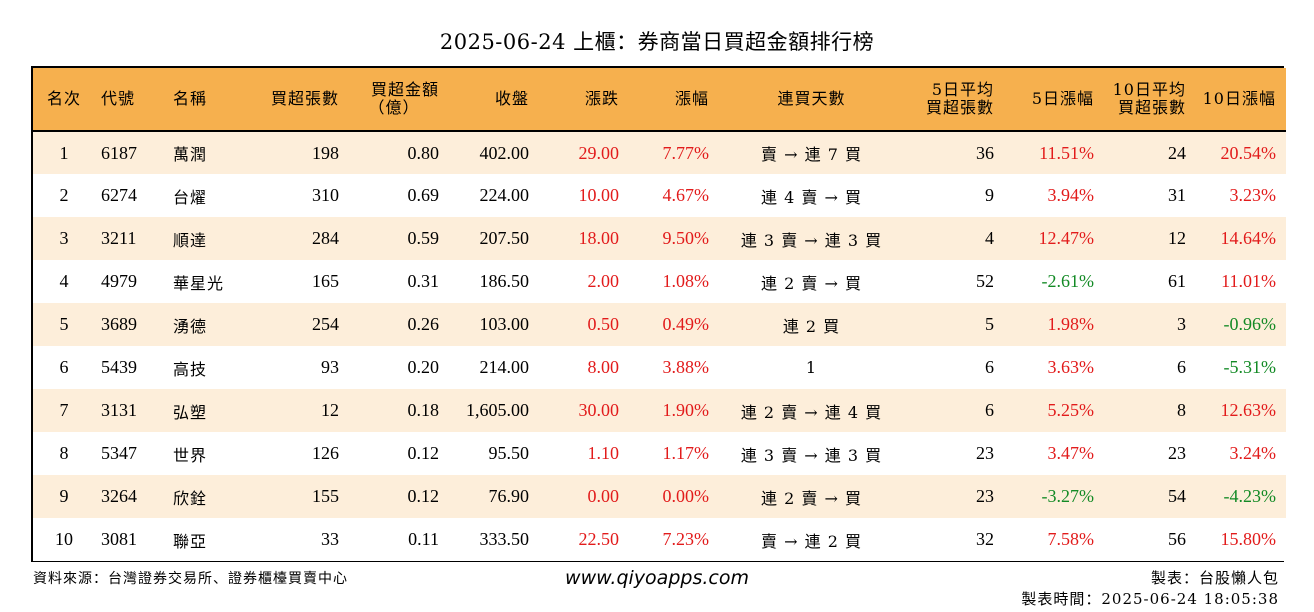 The width and height of the screenshot is (1314, 612). I want to click on header-rank: 名次, so click(64, 100).